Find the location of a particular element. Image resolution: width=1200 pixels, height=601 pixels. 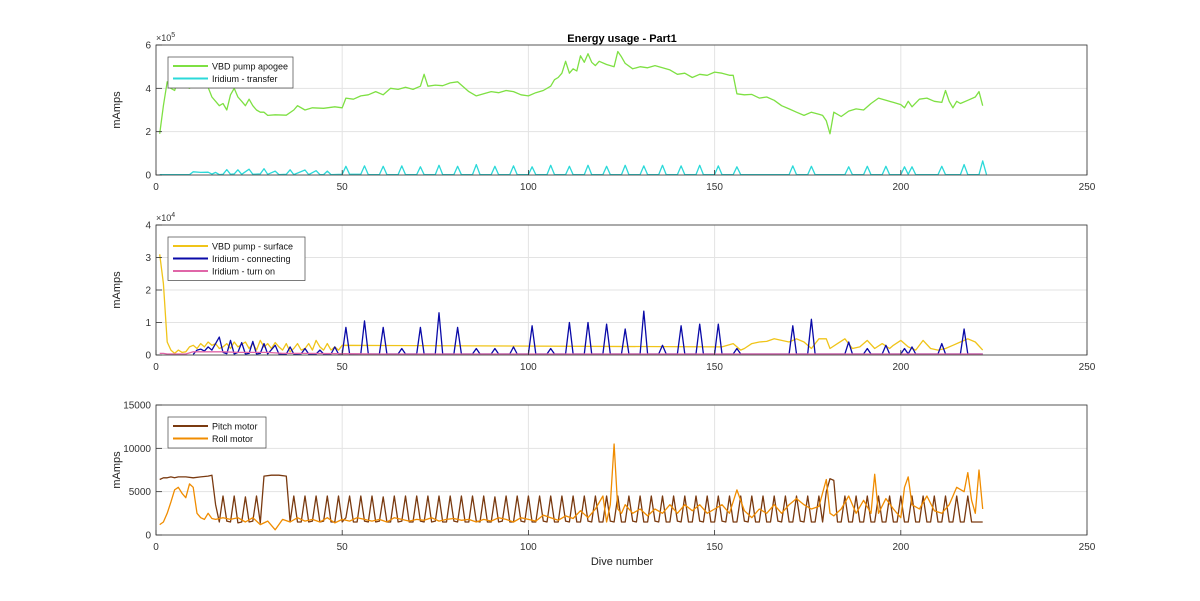

axis-exponent: ×10⁴ is located at coordinates (165, 217).